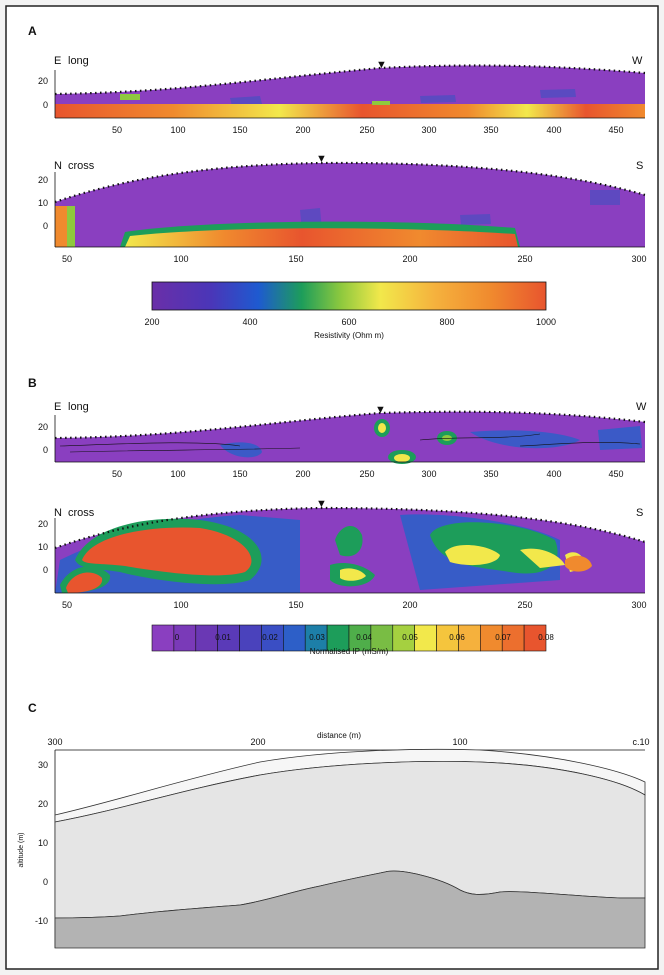 This screenshot has width=664, height=975. I want to click on panel-b-long-section, so click(350, 436).